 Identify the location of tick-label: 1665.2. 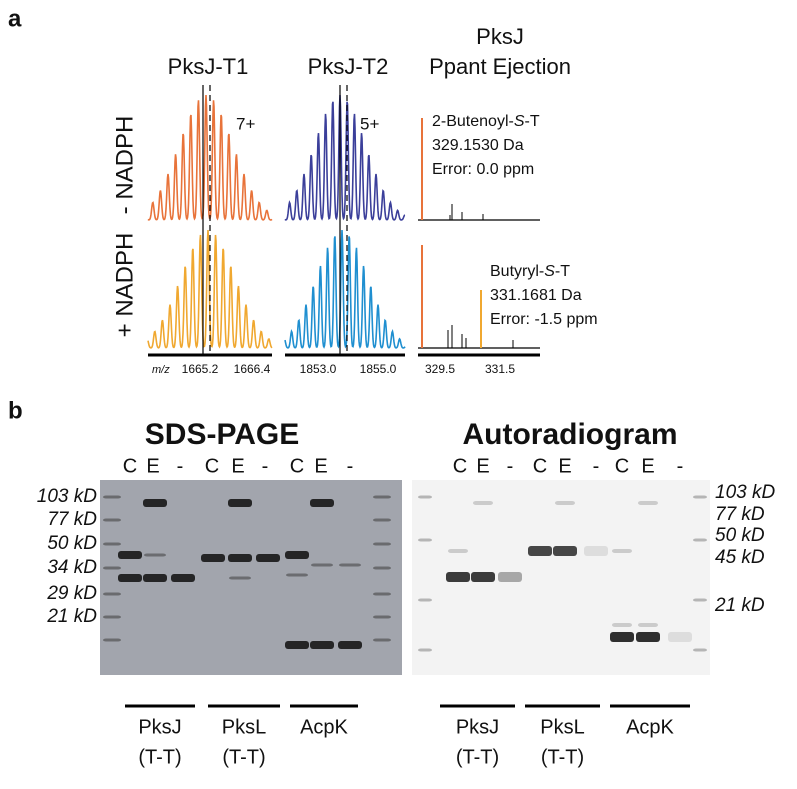
(200, 369).